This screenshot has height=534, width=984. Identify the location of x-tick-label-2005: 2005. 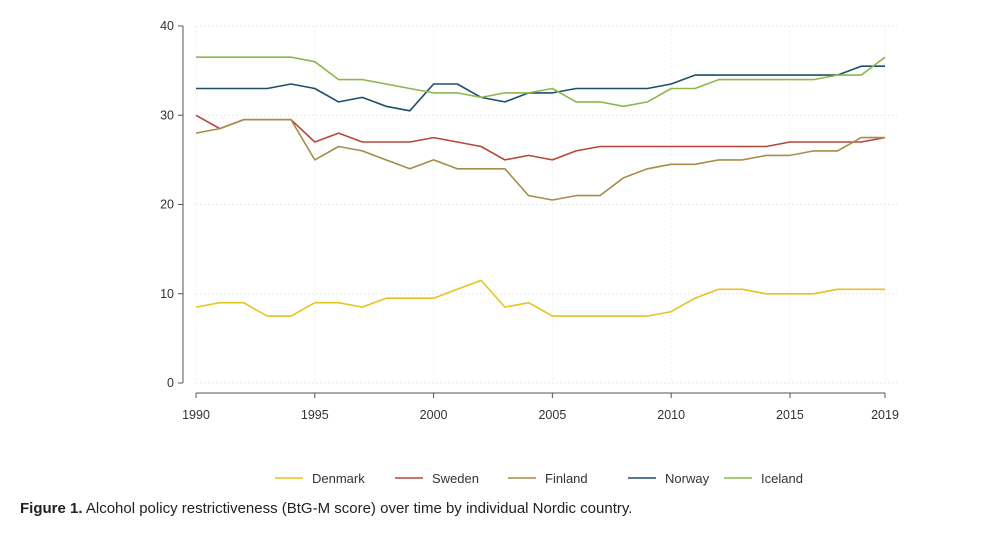
(552, 415).